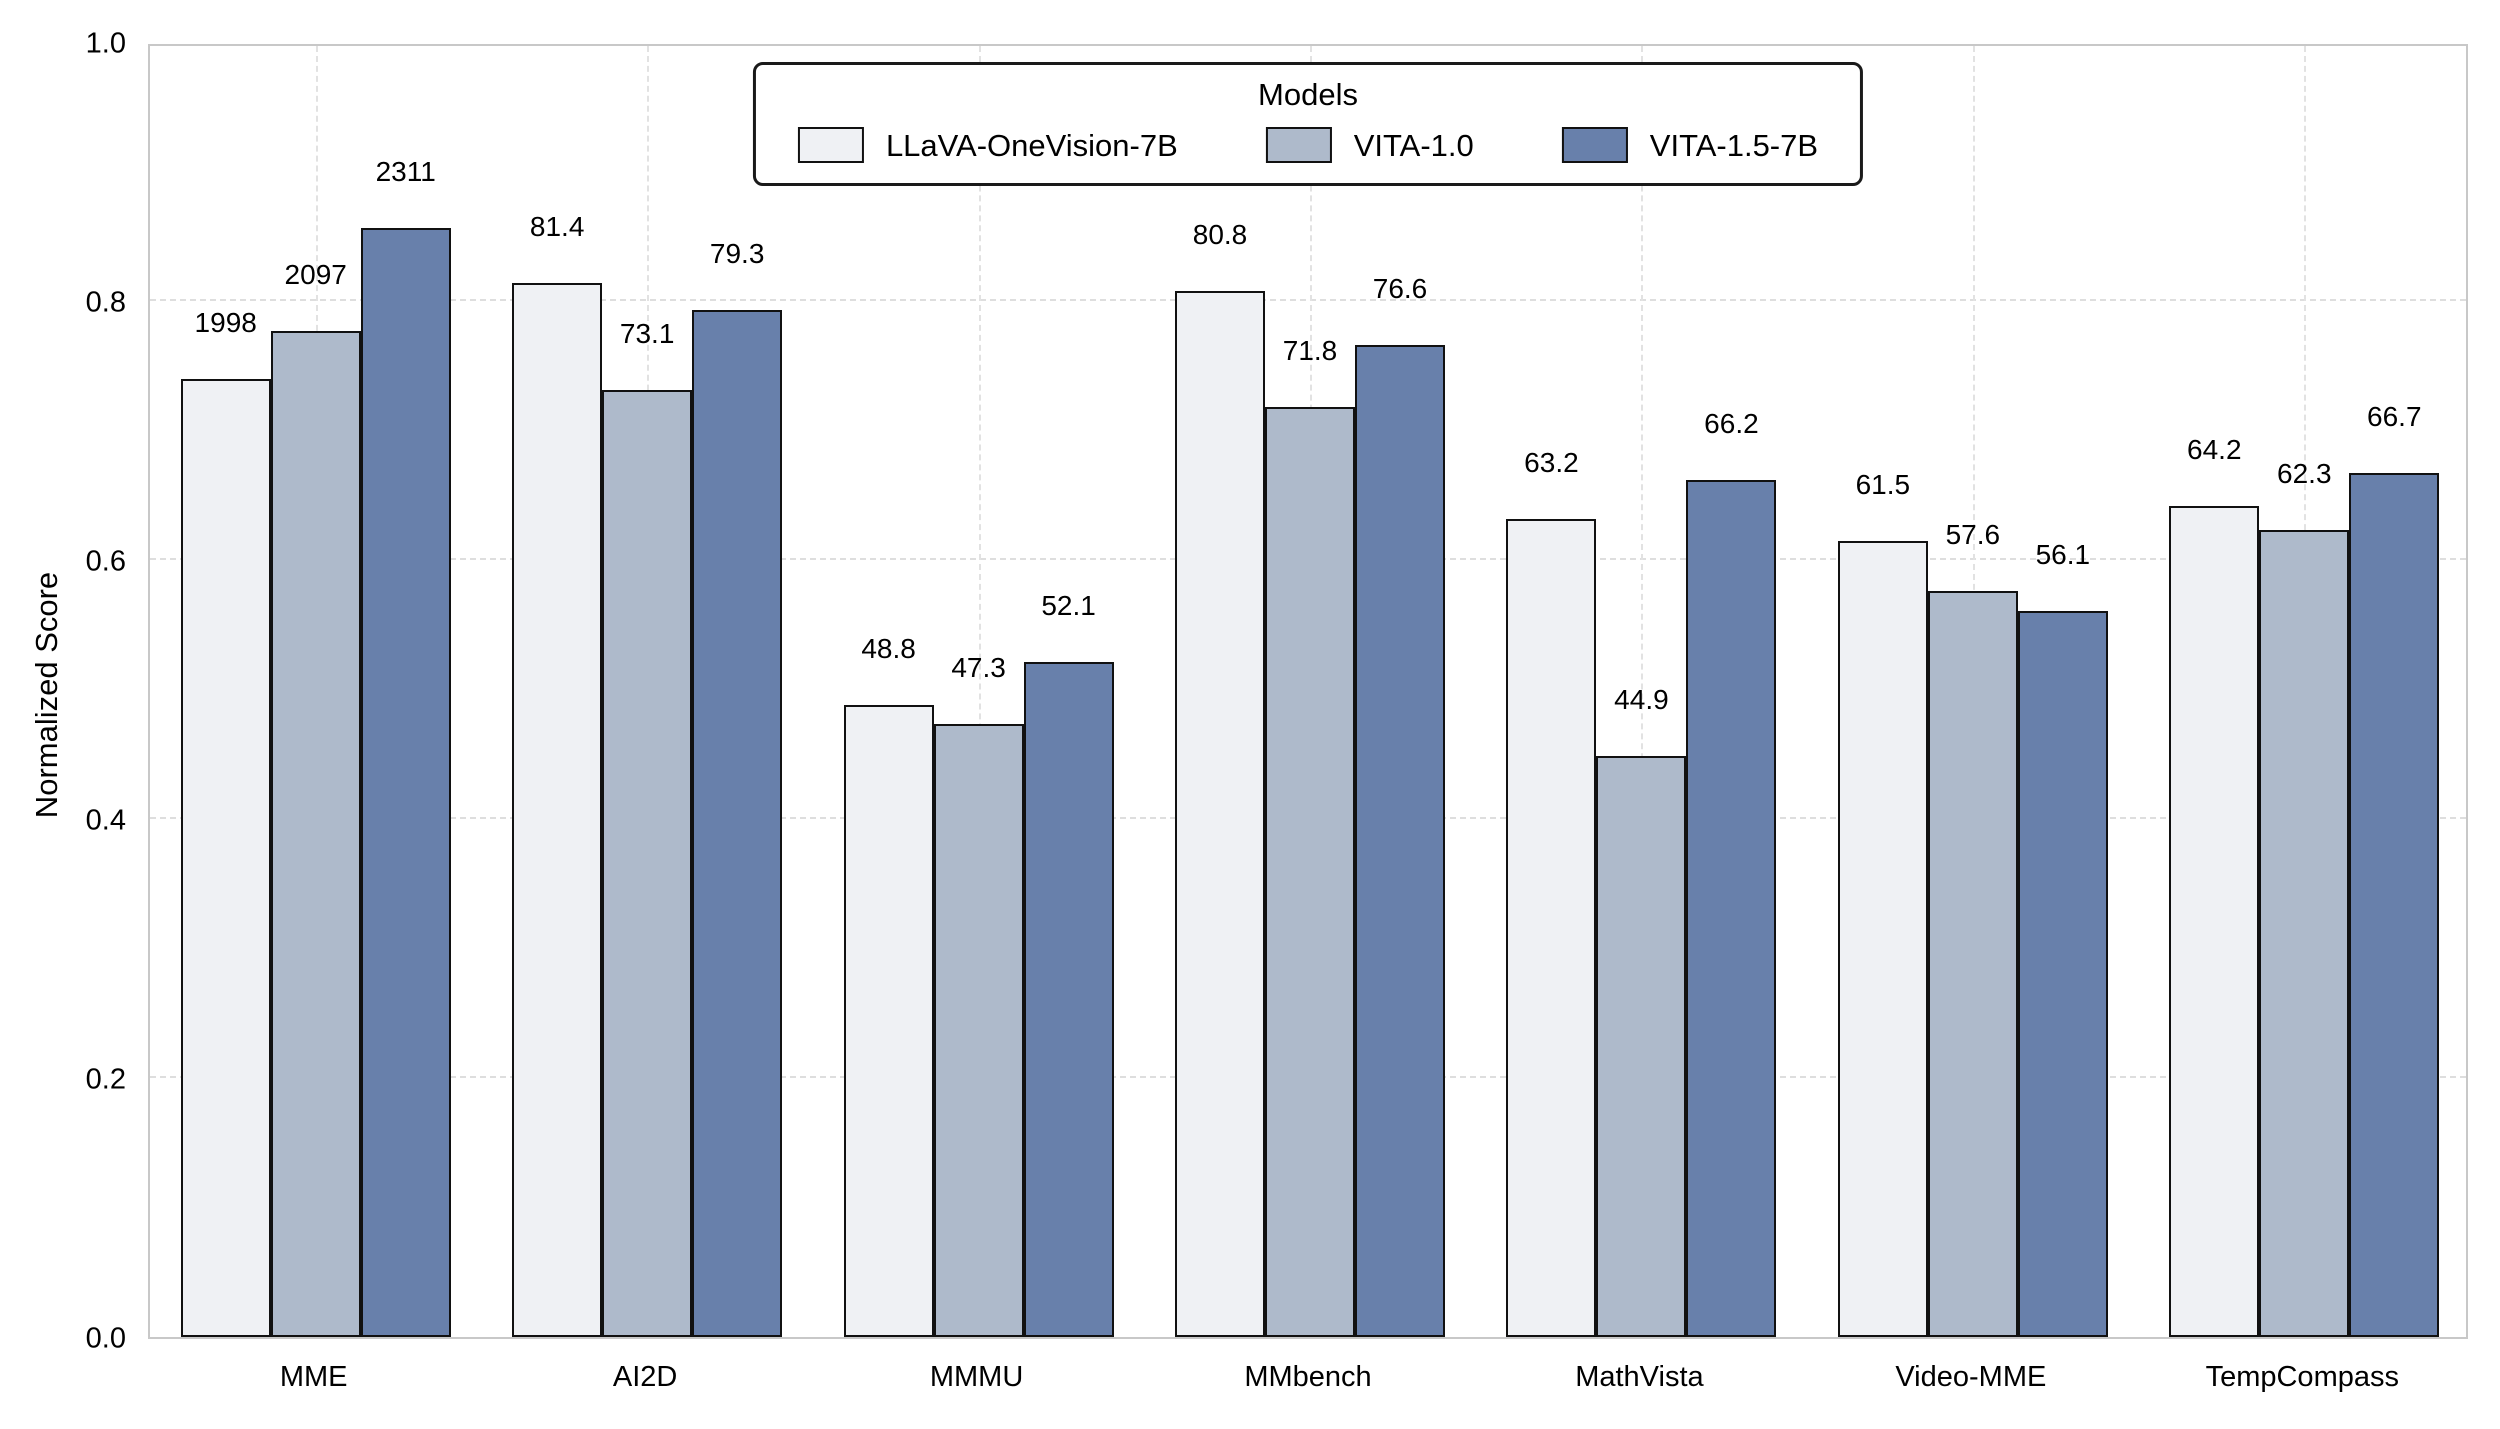  What do you see at coordinates (1731, 423) in the screenshot?
I see `bar-value-label: 66.2` at bounding box center [1731, 423].